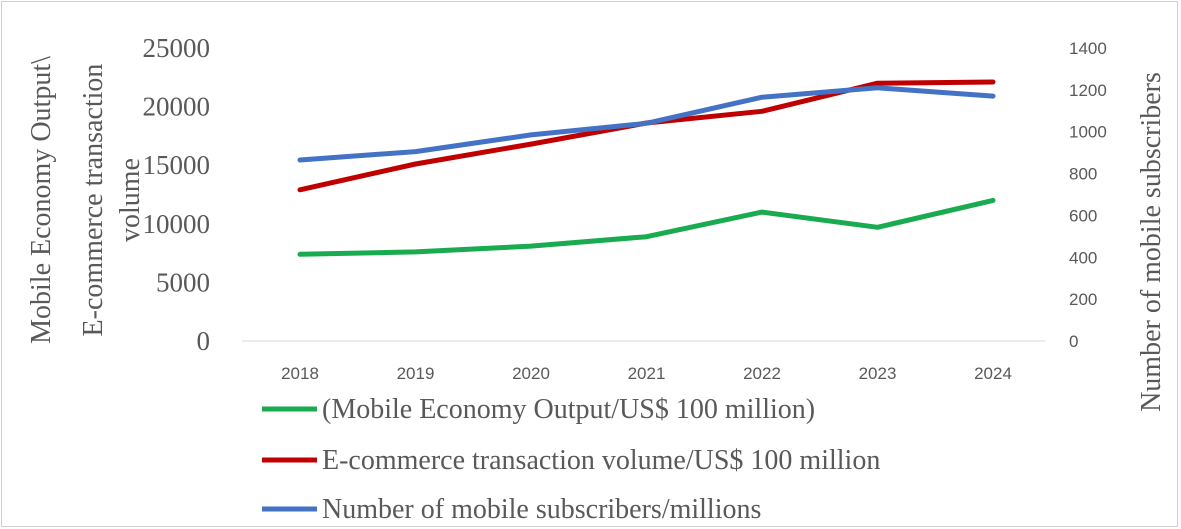  What do you see at coordinates (177, 224) in the screenshot?
I see `y-left-tick-label: 10000` at bounding box center [177, 224].